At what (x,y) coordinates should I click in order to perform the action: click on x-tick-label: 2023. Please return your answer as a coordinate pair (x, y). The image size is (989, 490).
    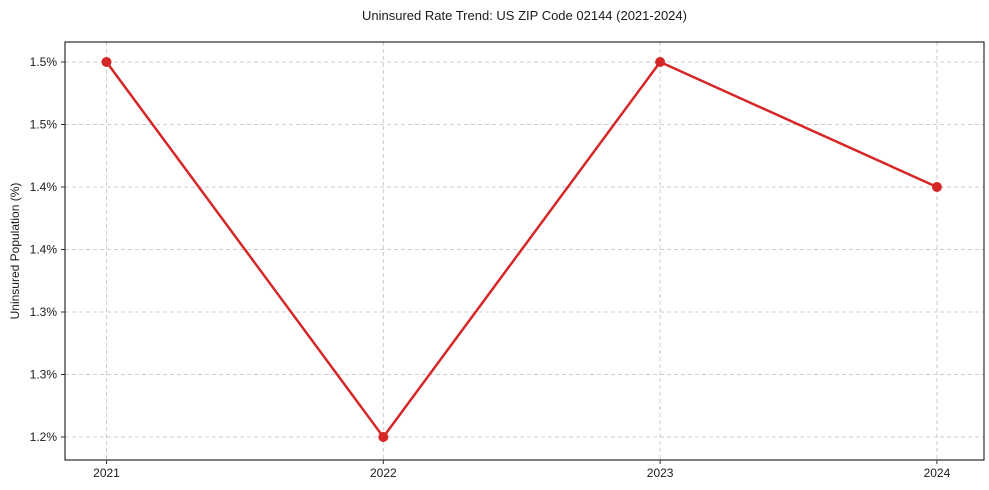
    Looking at the image, I should click on (660, 473).